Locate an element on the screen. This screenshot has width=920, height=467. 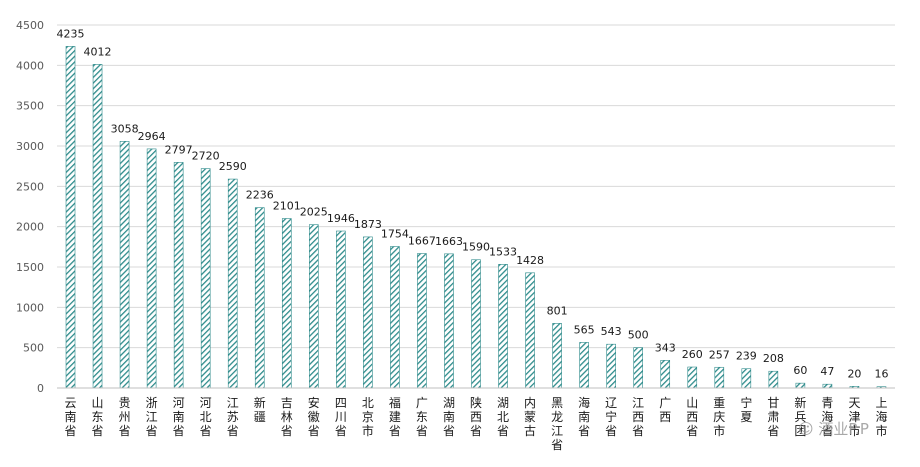
data-label: 2797 is located at coordinates (179, 149).